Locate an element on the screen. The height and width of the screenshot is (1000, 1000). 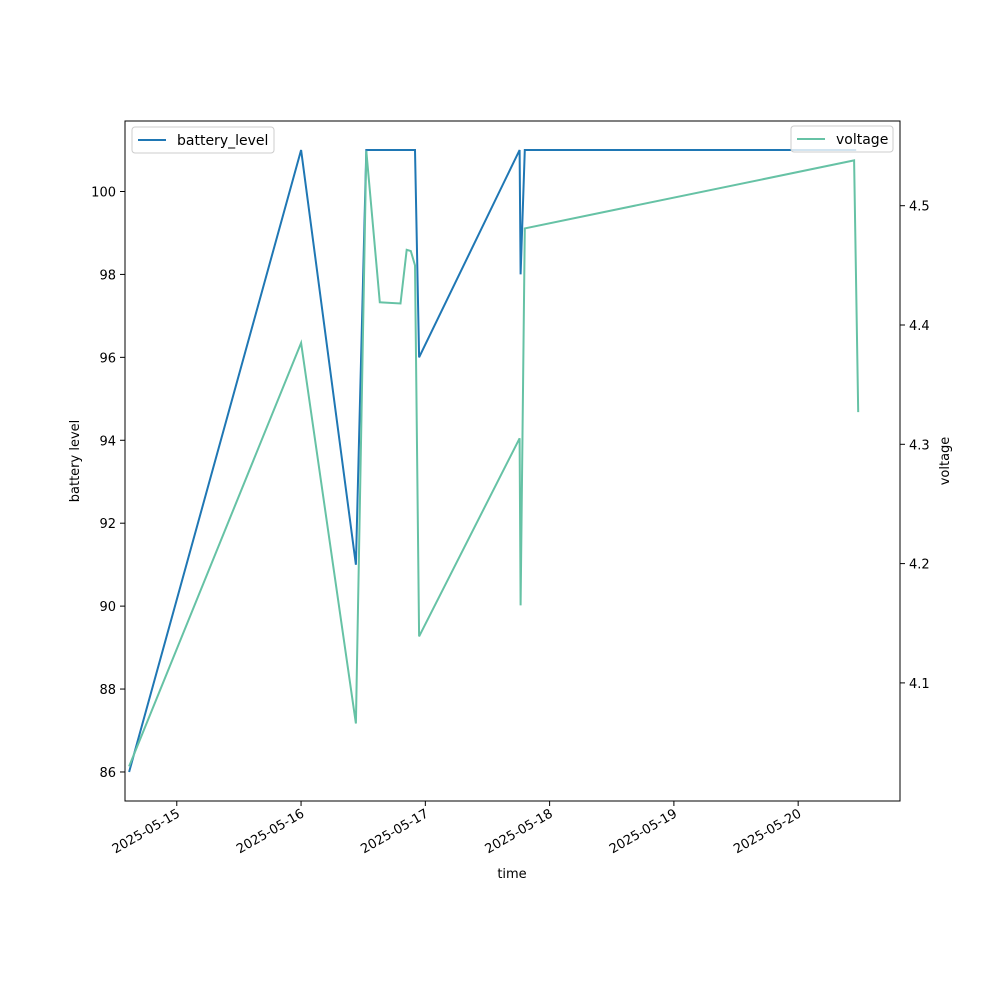
y-tick-label-left: 96 is located at coordinates (107, 358).